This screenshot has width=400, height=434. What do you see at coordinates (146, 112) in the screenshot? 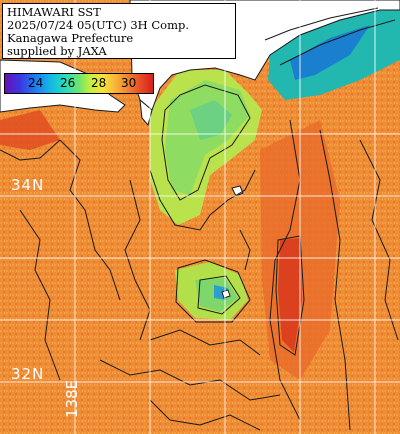
I see `land-izu-peninsula` at bounding box center [146, 112].